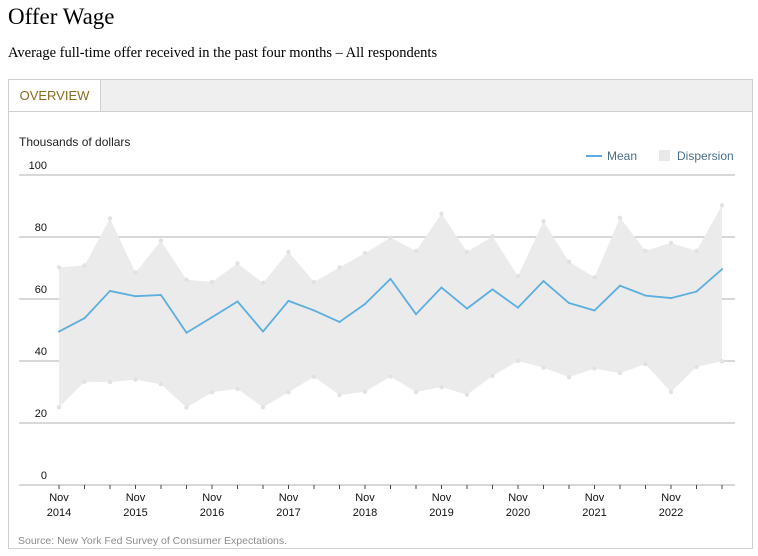 The width and height of the screenshot is (758, 556). What do you see at coordinates (705, 156) in the screenshot?
I see `legend-dispersion-label: Dispersion` at bounding box center [705, 156].